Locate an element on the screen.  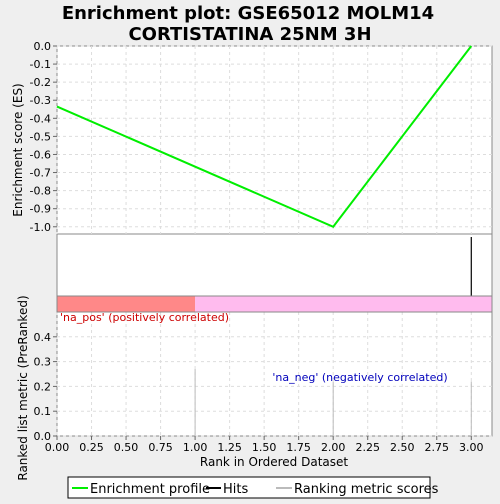
metric-tick-labels: 0.0 0.1 0.2 0.3 0.4 is located at coordinates (45, 387).